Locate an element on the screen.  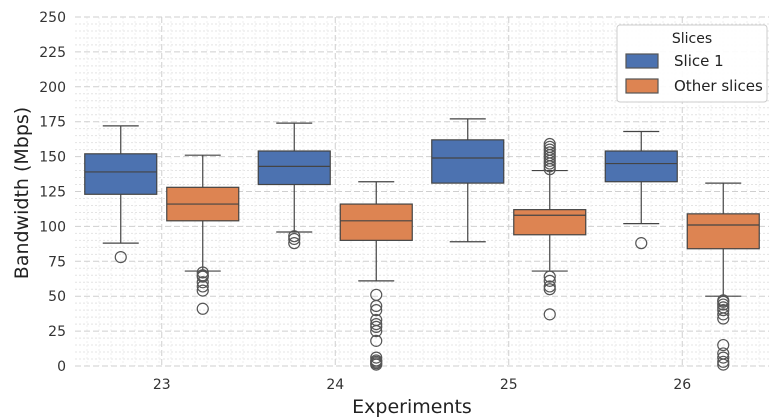
x-axis-ticks: 23 24 25 26 is located at coordinates (422, 385).